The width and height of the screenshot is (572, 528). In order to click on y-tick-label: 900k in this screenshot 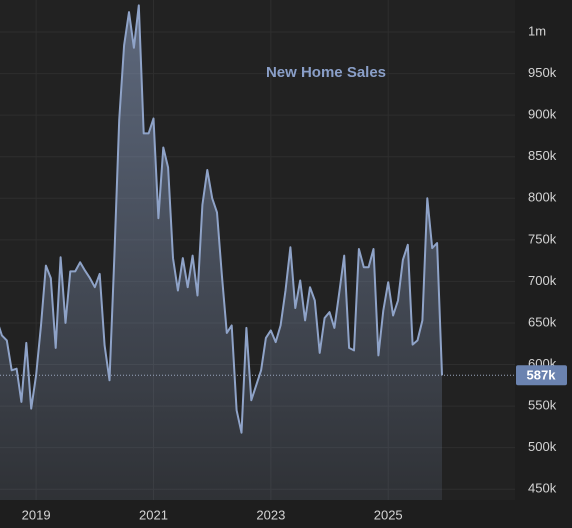, I will do `click(542, 114)`.